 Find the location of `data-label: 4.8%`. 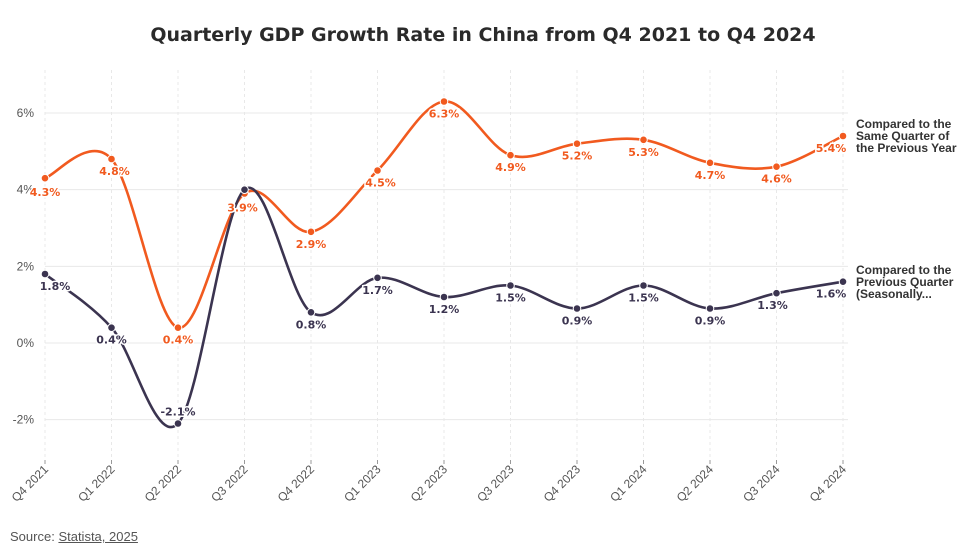

data-label: 4.8% is located at coordinates (114, 171).